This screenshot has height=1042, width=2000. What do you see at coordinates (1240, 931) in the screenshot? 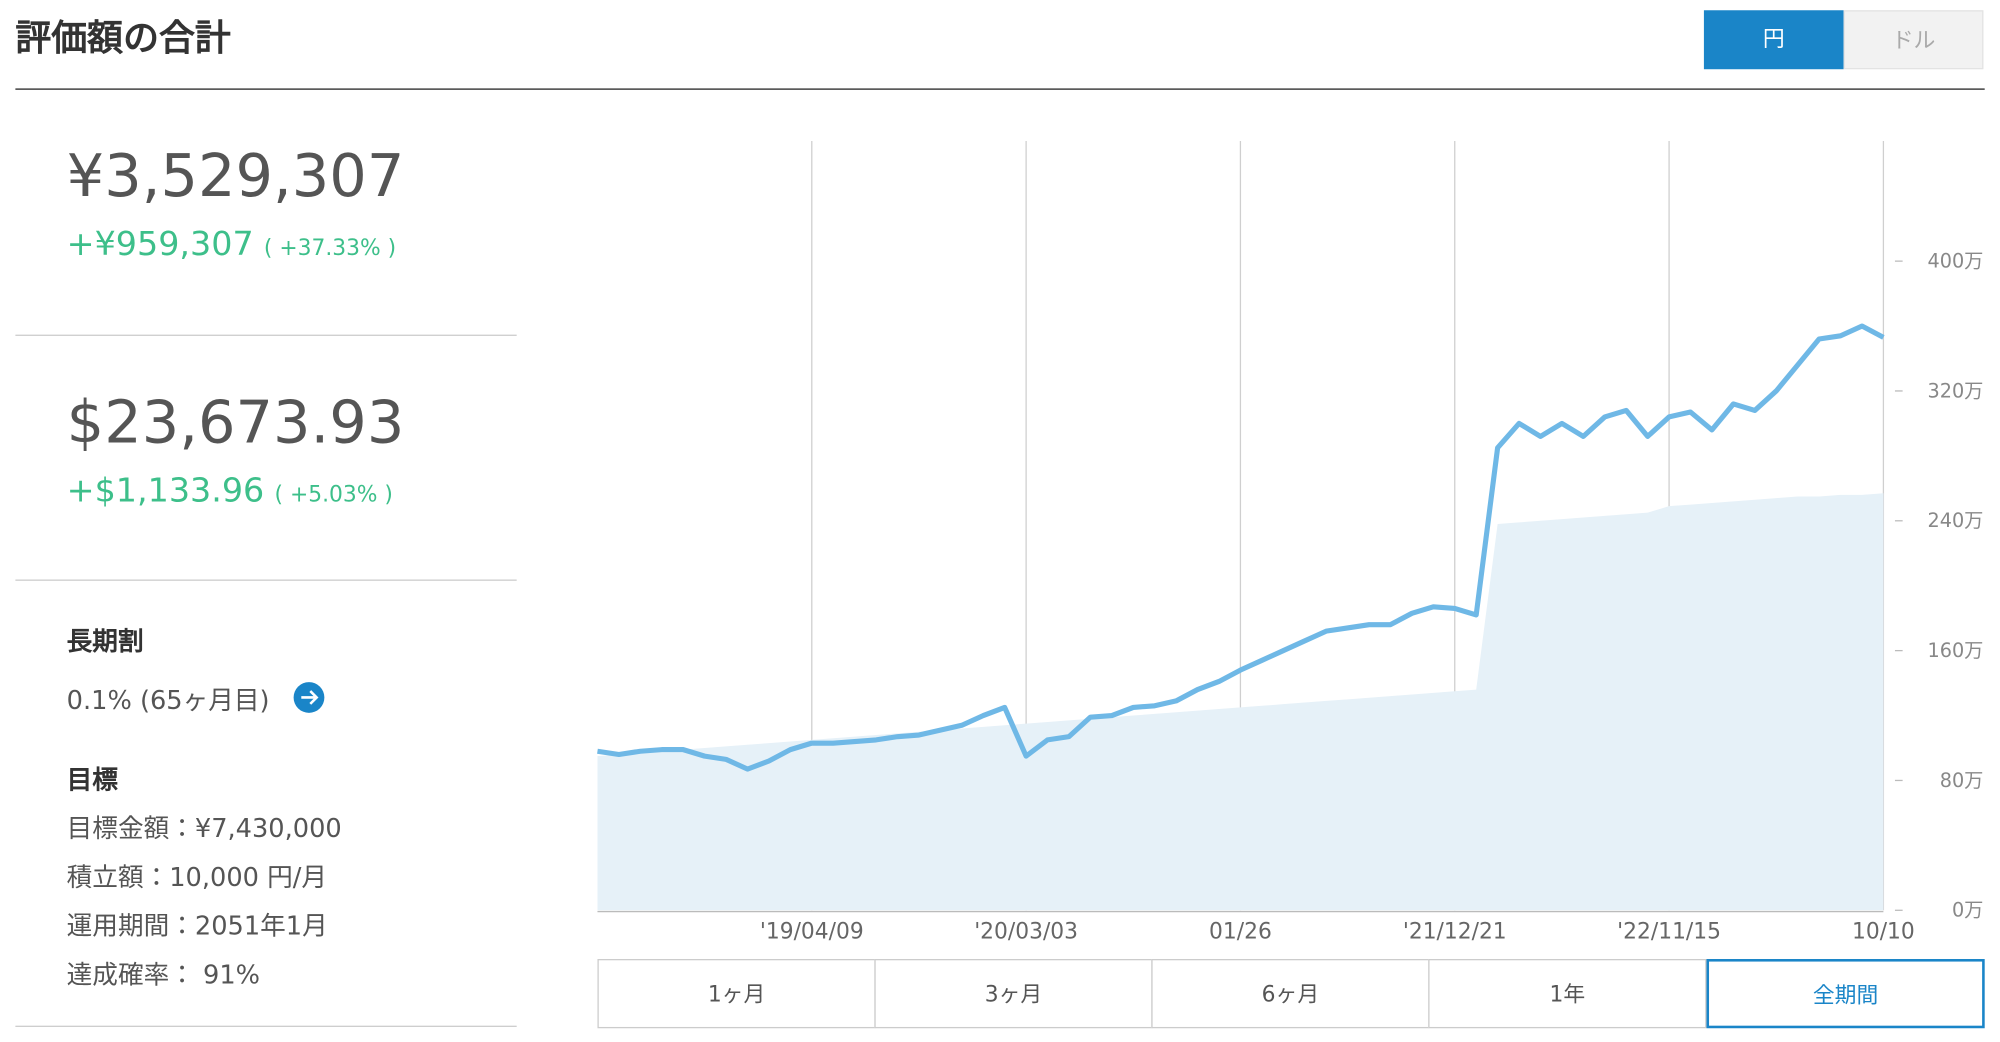
I see `x-tick-label: 01/26` at bounding box center [1240, 931].